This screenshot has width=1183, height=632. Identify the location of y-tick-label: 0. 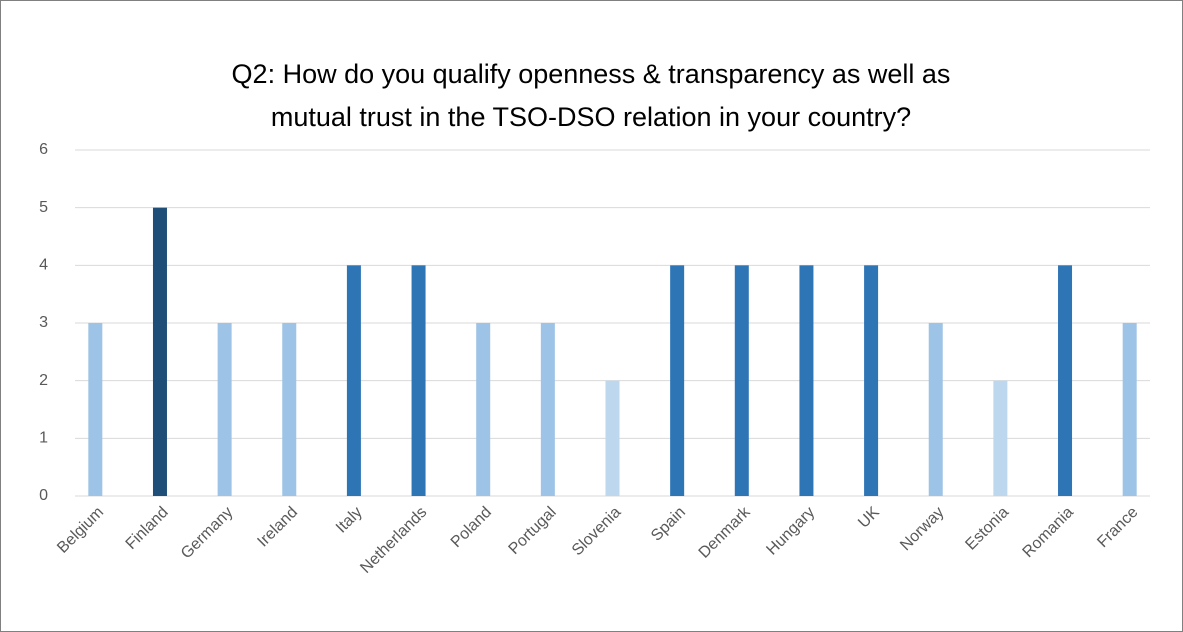
(43, 495).